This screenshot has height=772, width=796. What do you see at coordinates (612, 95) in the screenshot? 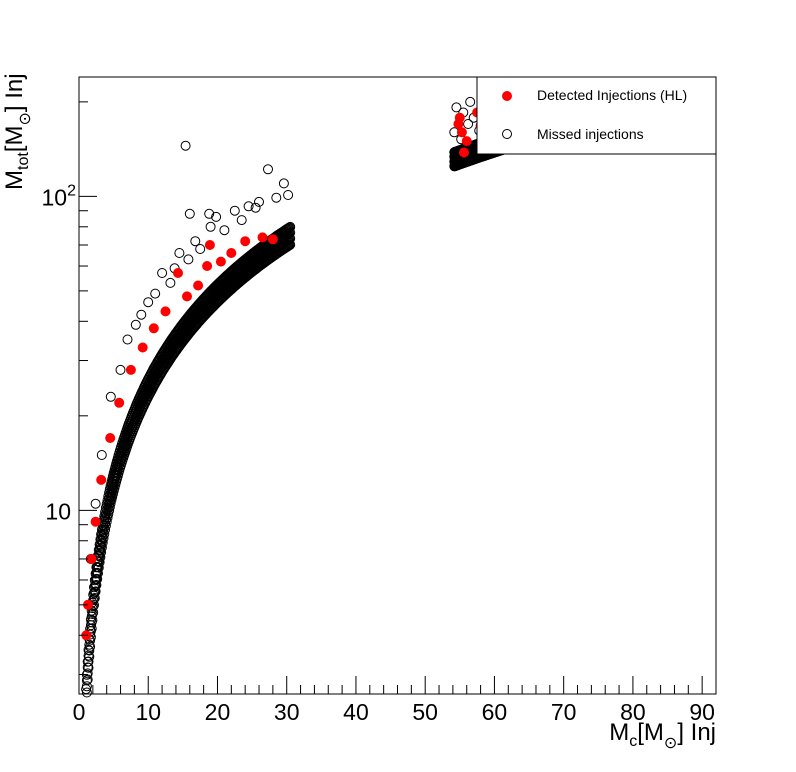
I see `legend-label-detected: Detected Injections (HL)` at bounding box center [612, 95].